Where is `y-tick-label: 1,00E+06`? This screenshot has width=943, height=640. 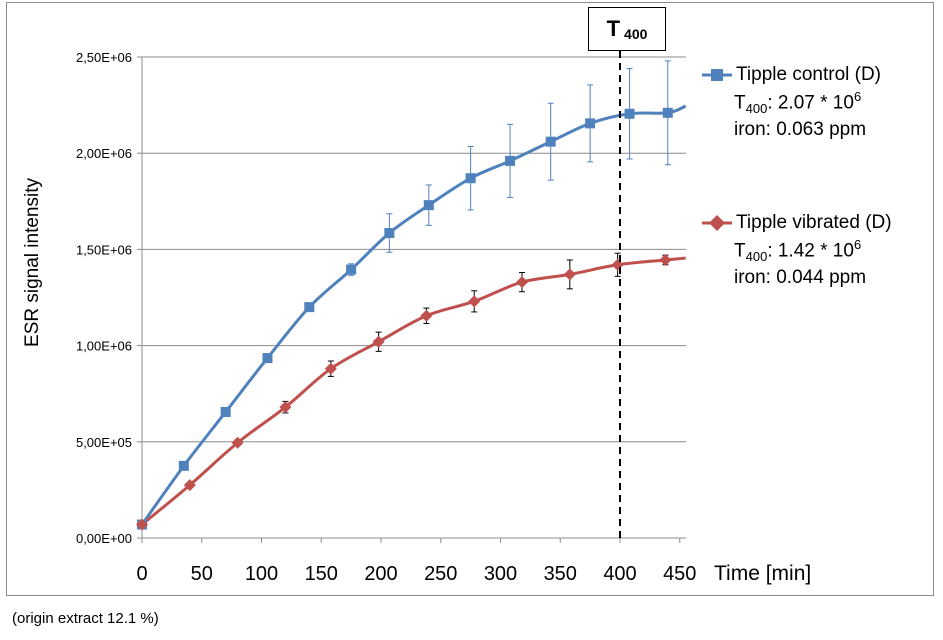 y-tick-label: 1,00E+06 is located at coordinates (104, 346).